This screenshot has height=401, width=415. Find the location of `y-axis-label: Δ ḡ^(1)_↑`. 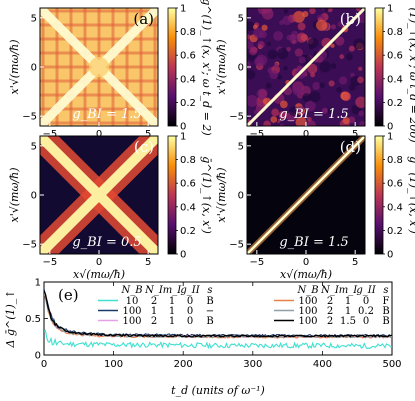

y-axis-label: Δ ḡ^(1)_↑ is located at coordinates (10, 319).